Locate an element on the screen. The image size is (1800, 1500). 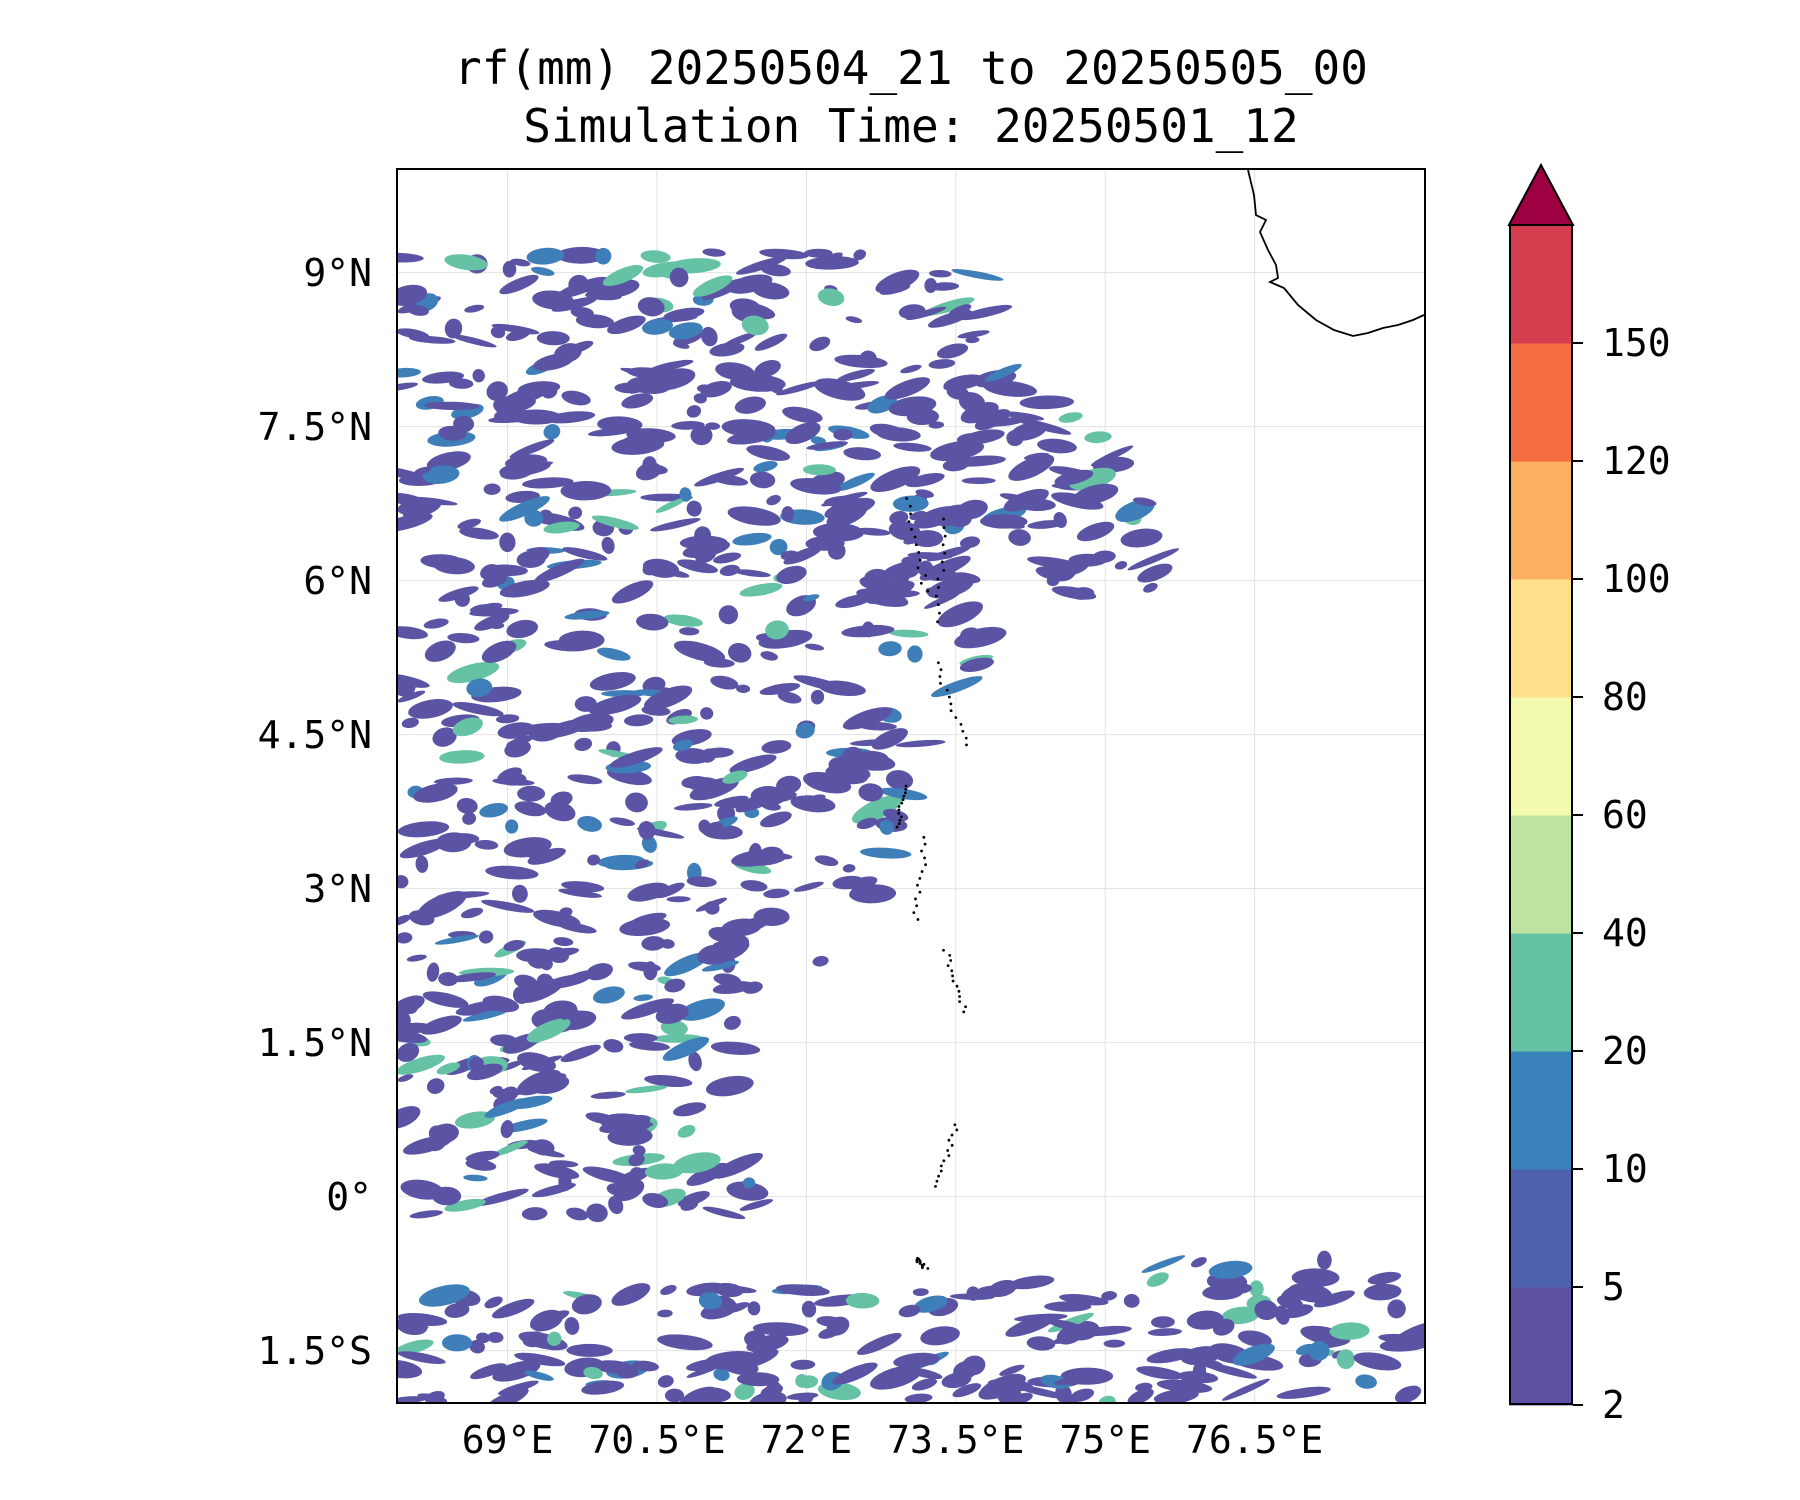
latitude-tick-label: 7.5°N is located at coordinates (314, 426).